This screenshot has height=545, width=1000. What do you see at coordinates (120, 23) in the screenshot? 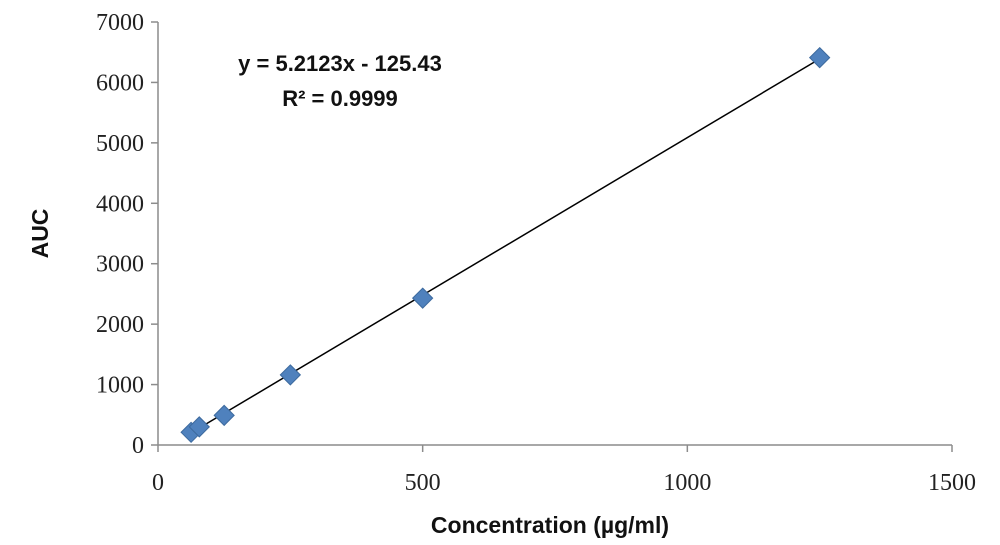
I see `y-tick-label: 7000` at bounding box center [120, 23].